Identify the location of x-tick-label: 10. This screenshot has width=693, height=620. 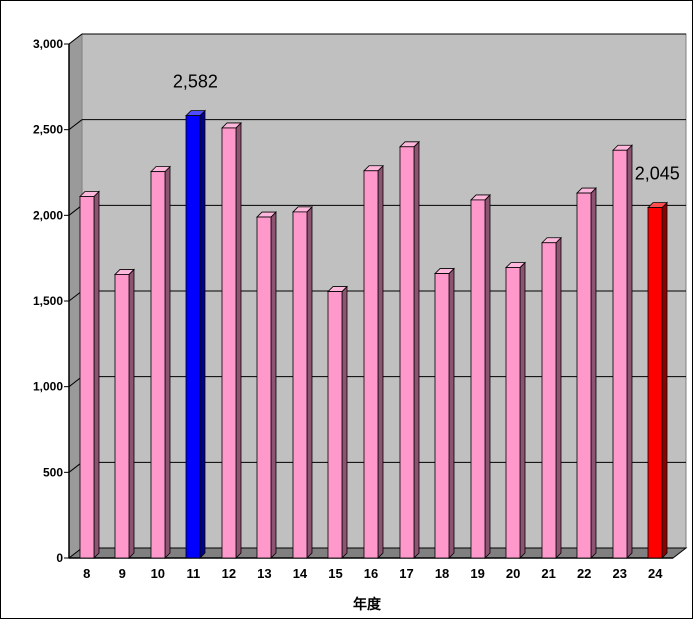
(158, 573).